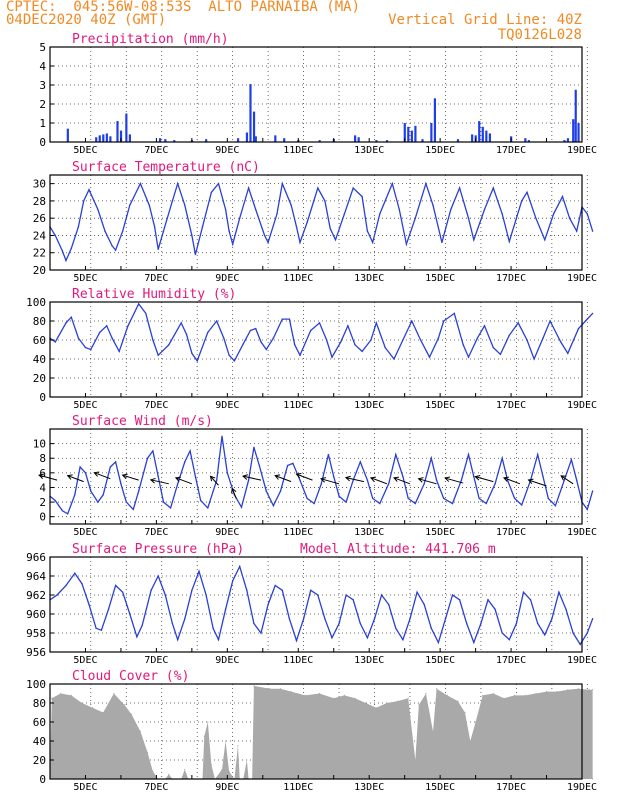  What do you see at coordinates (166, 167) in the screenshot?
I see `panel-title: Surface Temperature (nC)` at bounding box center [166, 167].